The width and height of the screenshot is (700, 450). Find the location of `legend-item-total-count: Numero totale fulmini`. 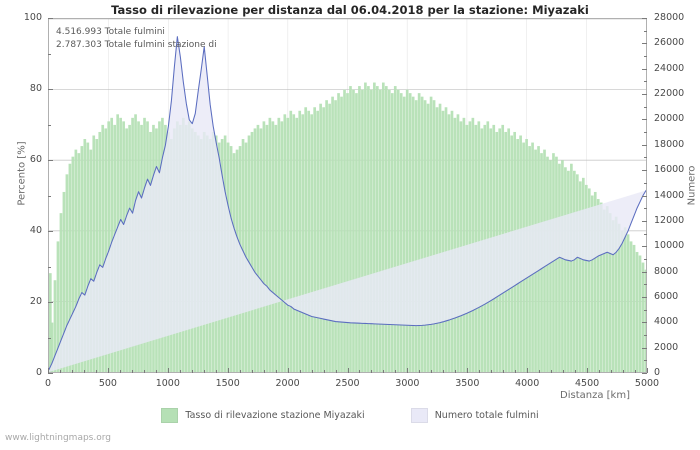

legend-item-total-count: Numero totale fulmini is located at coordinates (474, 415).